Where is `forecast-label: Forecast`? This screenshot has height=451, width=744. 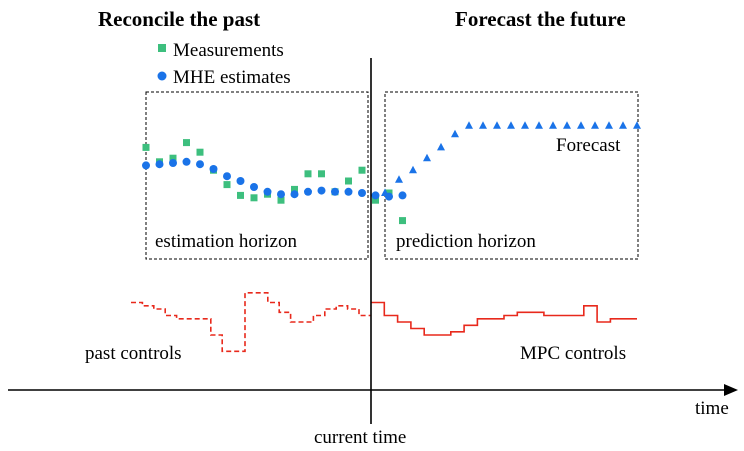 forecast-label: Forecast is located at coordinates (588, 145).